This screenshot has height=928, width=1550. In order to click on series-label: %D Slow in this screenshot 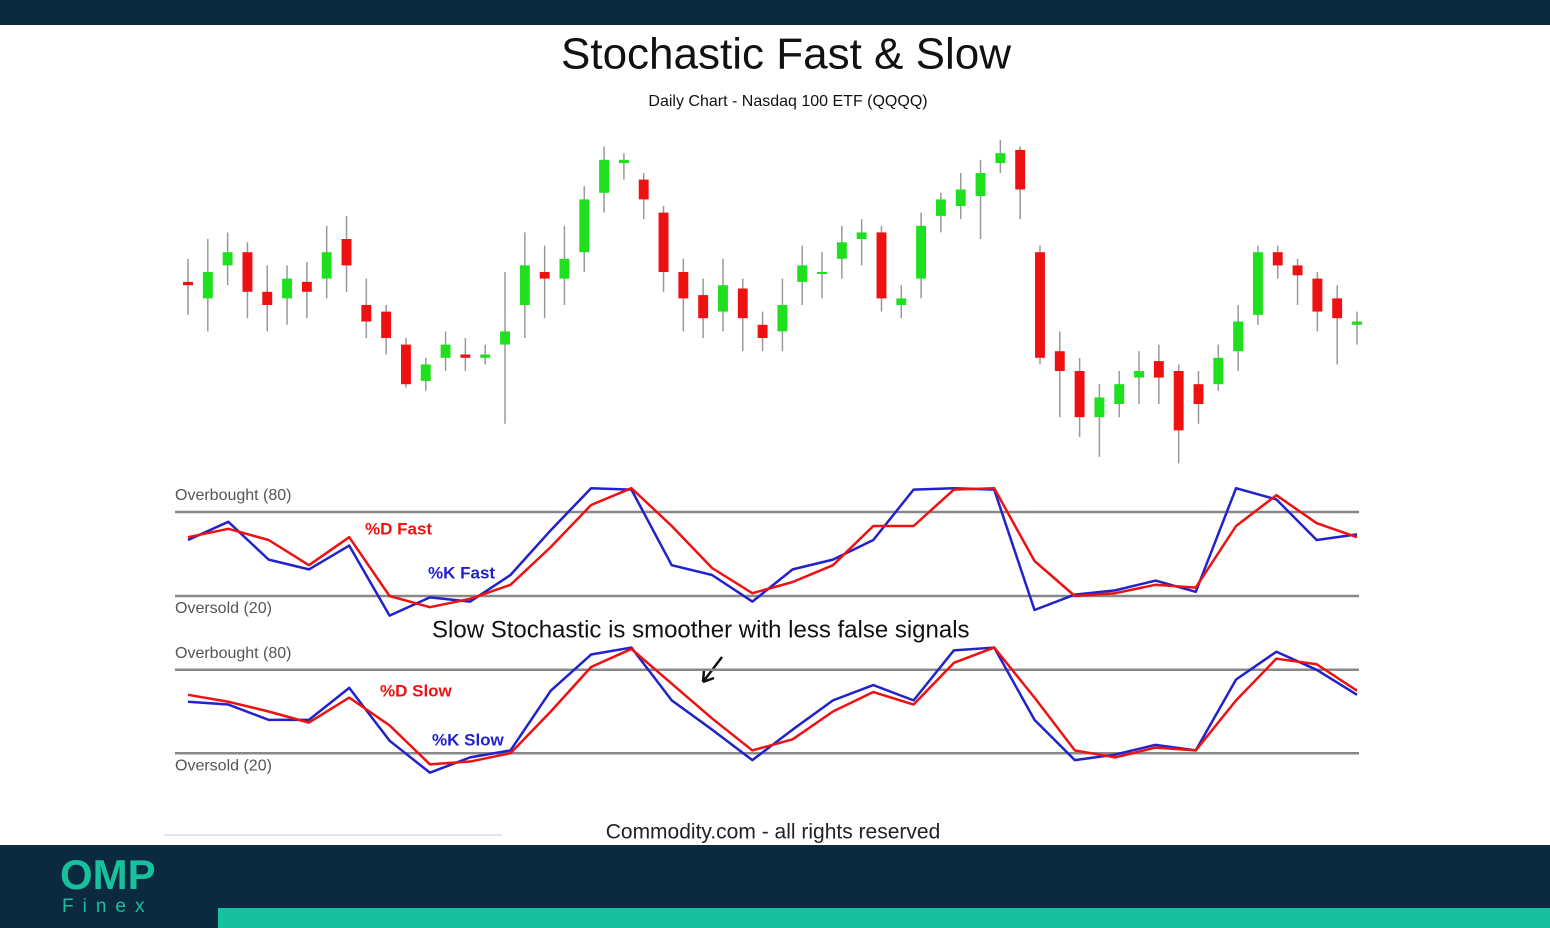, I will do `click(416, 690)`.